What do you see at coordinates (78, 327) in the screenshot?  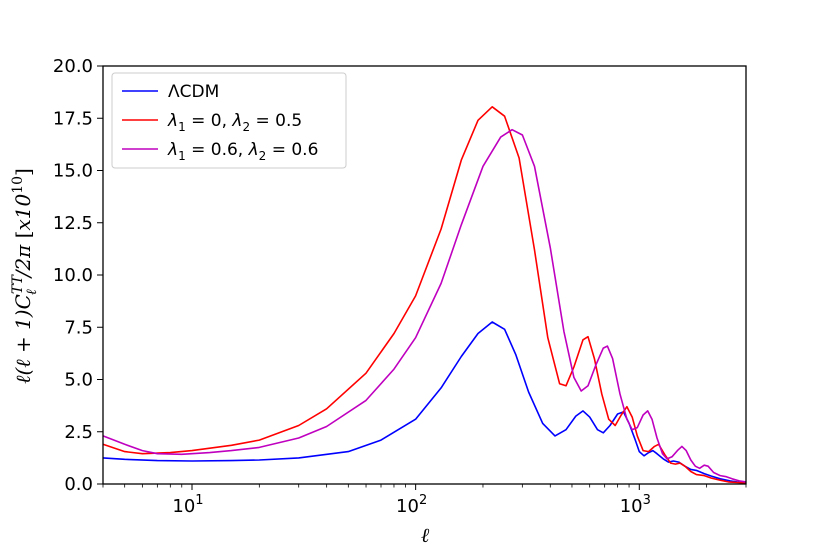 I see `y-tick-label: 7.5` at bounding box center [78, 327].